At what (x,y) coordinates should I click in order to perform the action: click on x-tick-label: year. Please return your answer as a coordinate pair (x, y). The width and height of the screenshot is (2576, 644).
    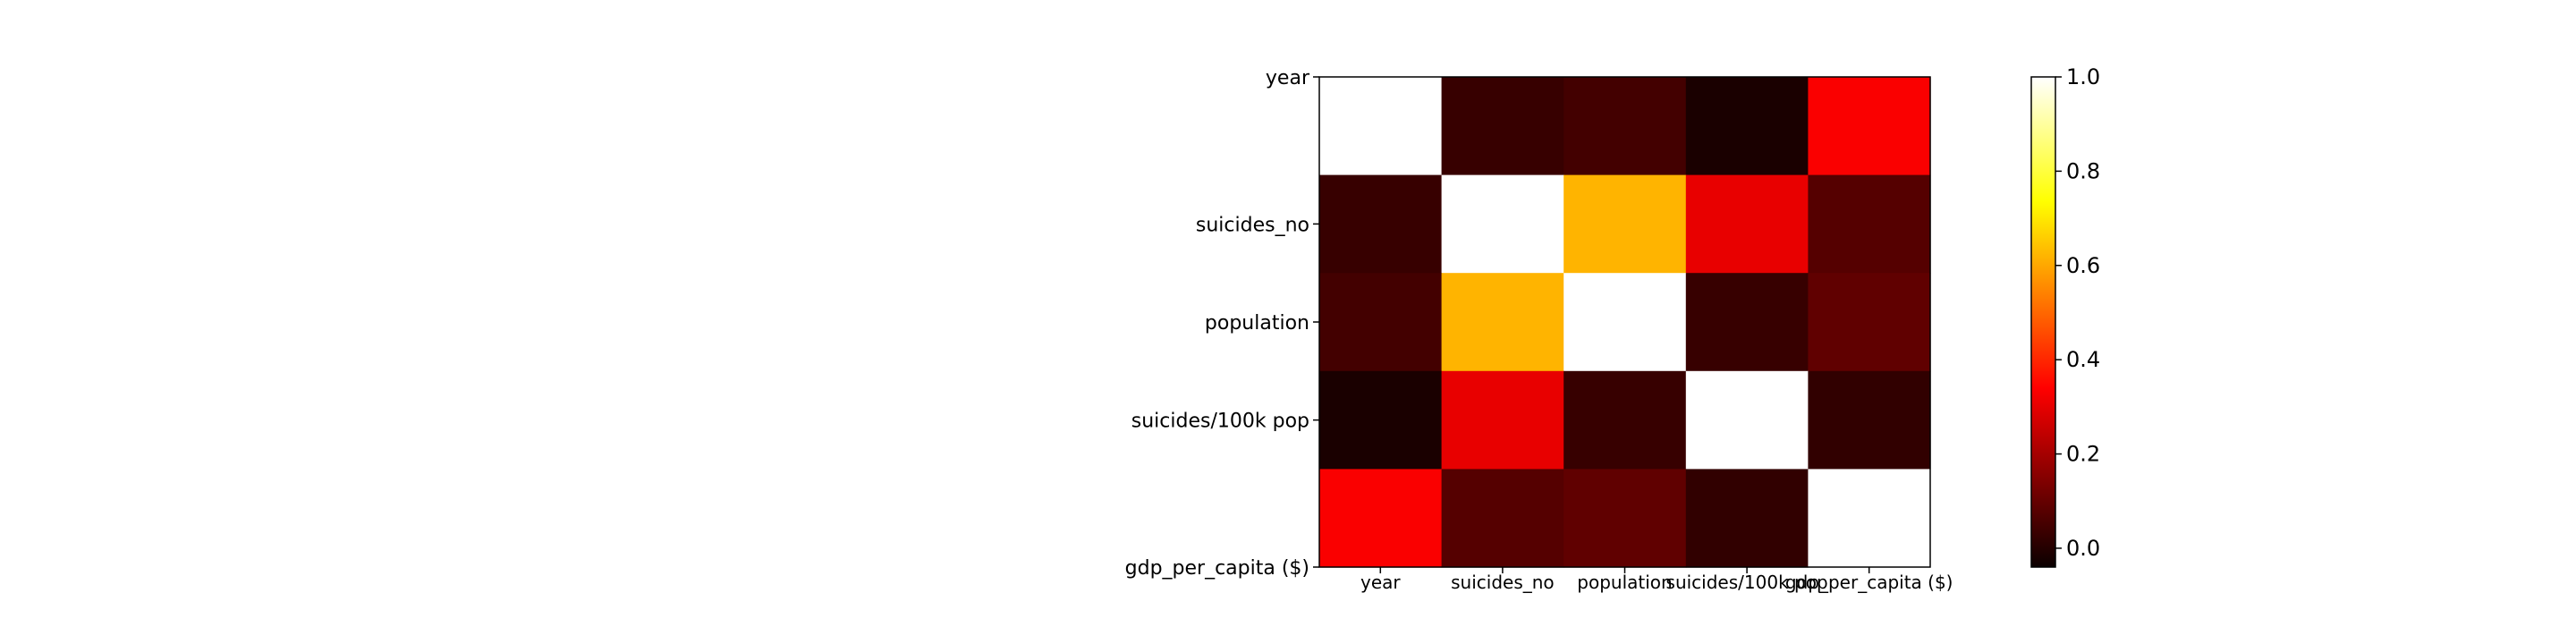
    Looking at the image, I should click on (1380, 582).